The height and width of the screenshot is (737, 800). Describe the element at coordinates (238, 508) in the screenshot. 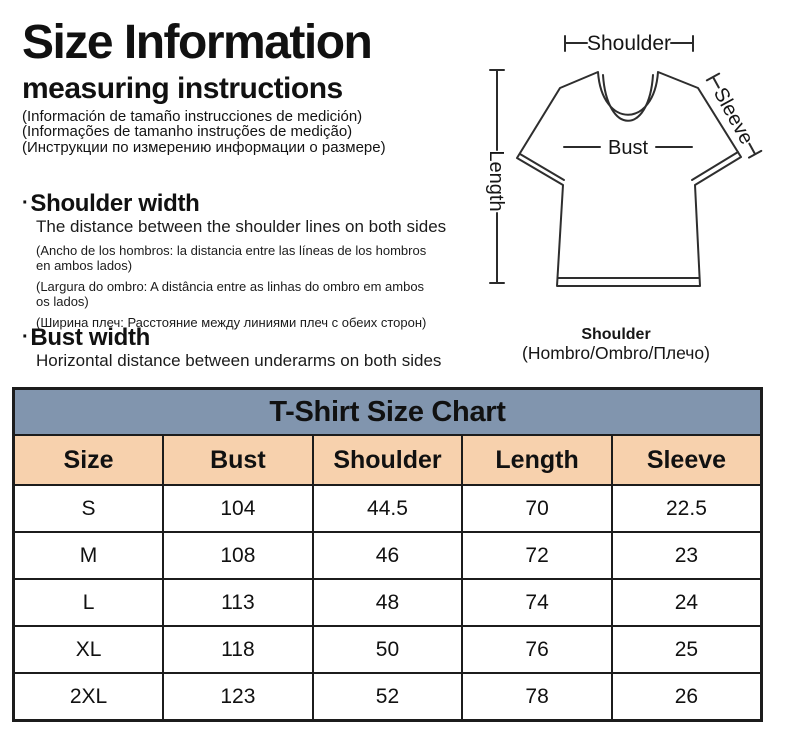

I see `cell-bust: 104` at that location.